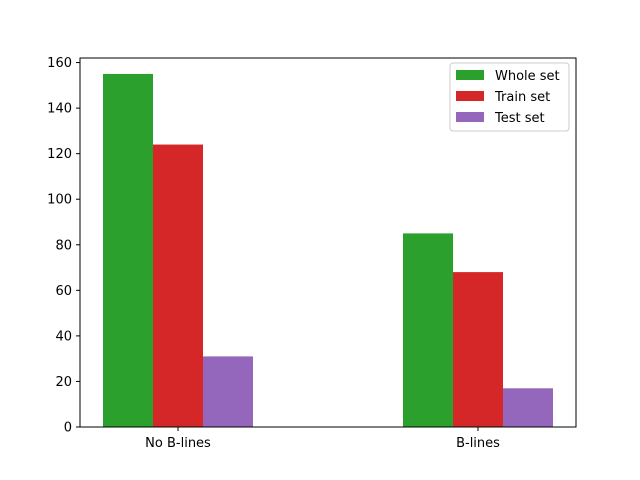 This screenshot has height=480, width=640. I want to click on bar-test-set-no-b-lines, so click(228, 391).